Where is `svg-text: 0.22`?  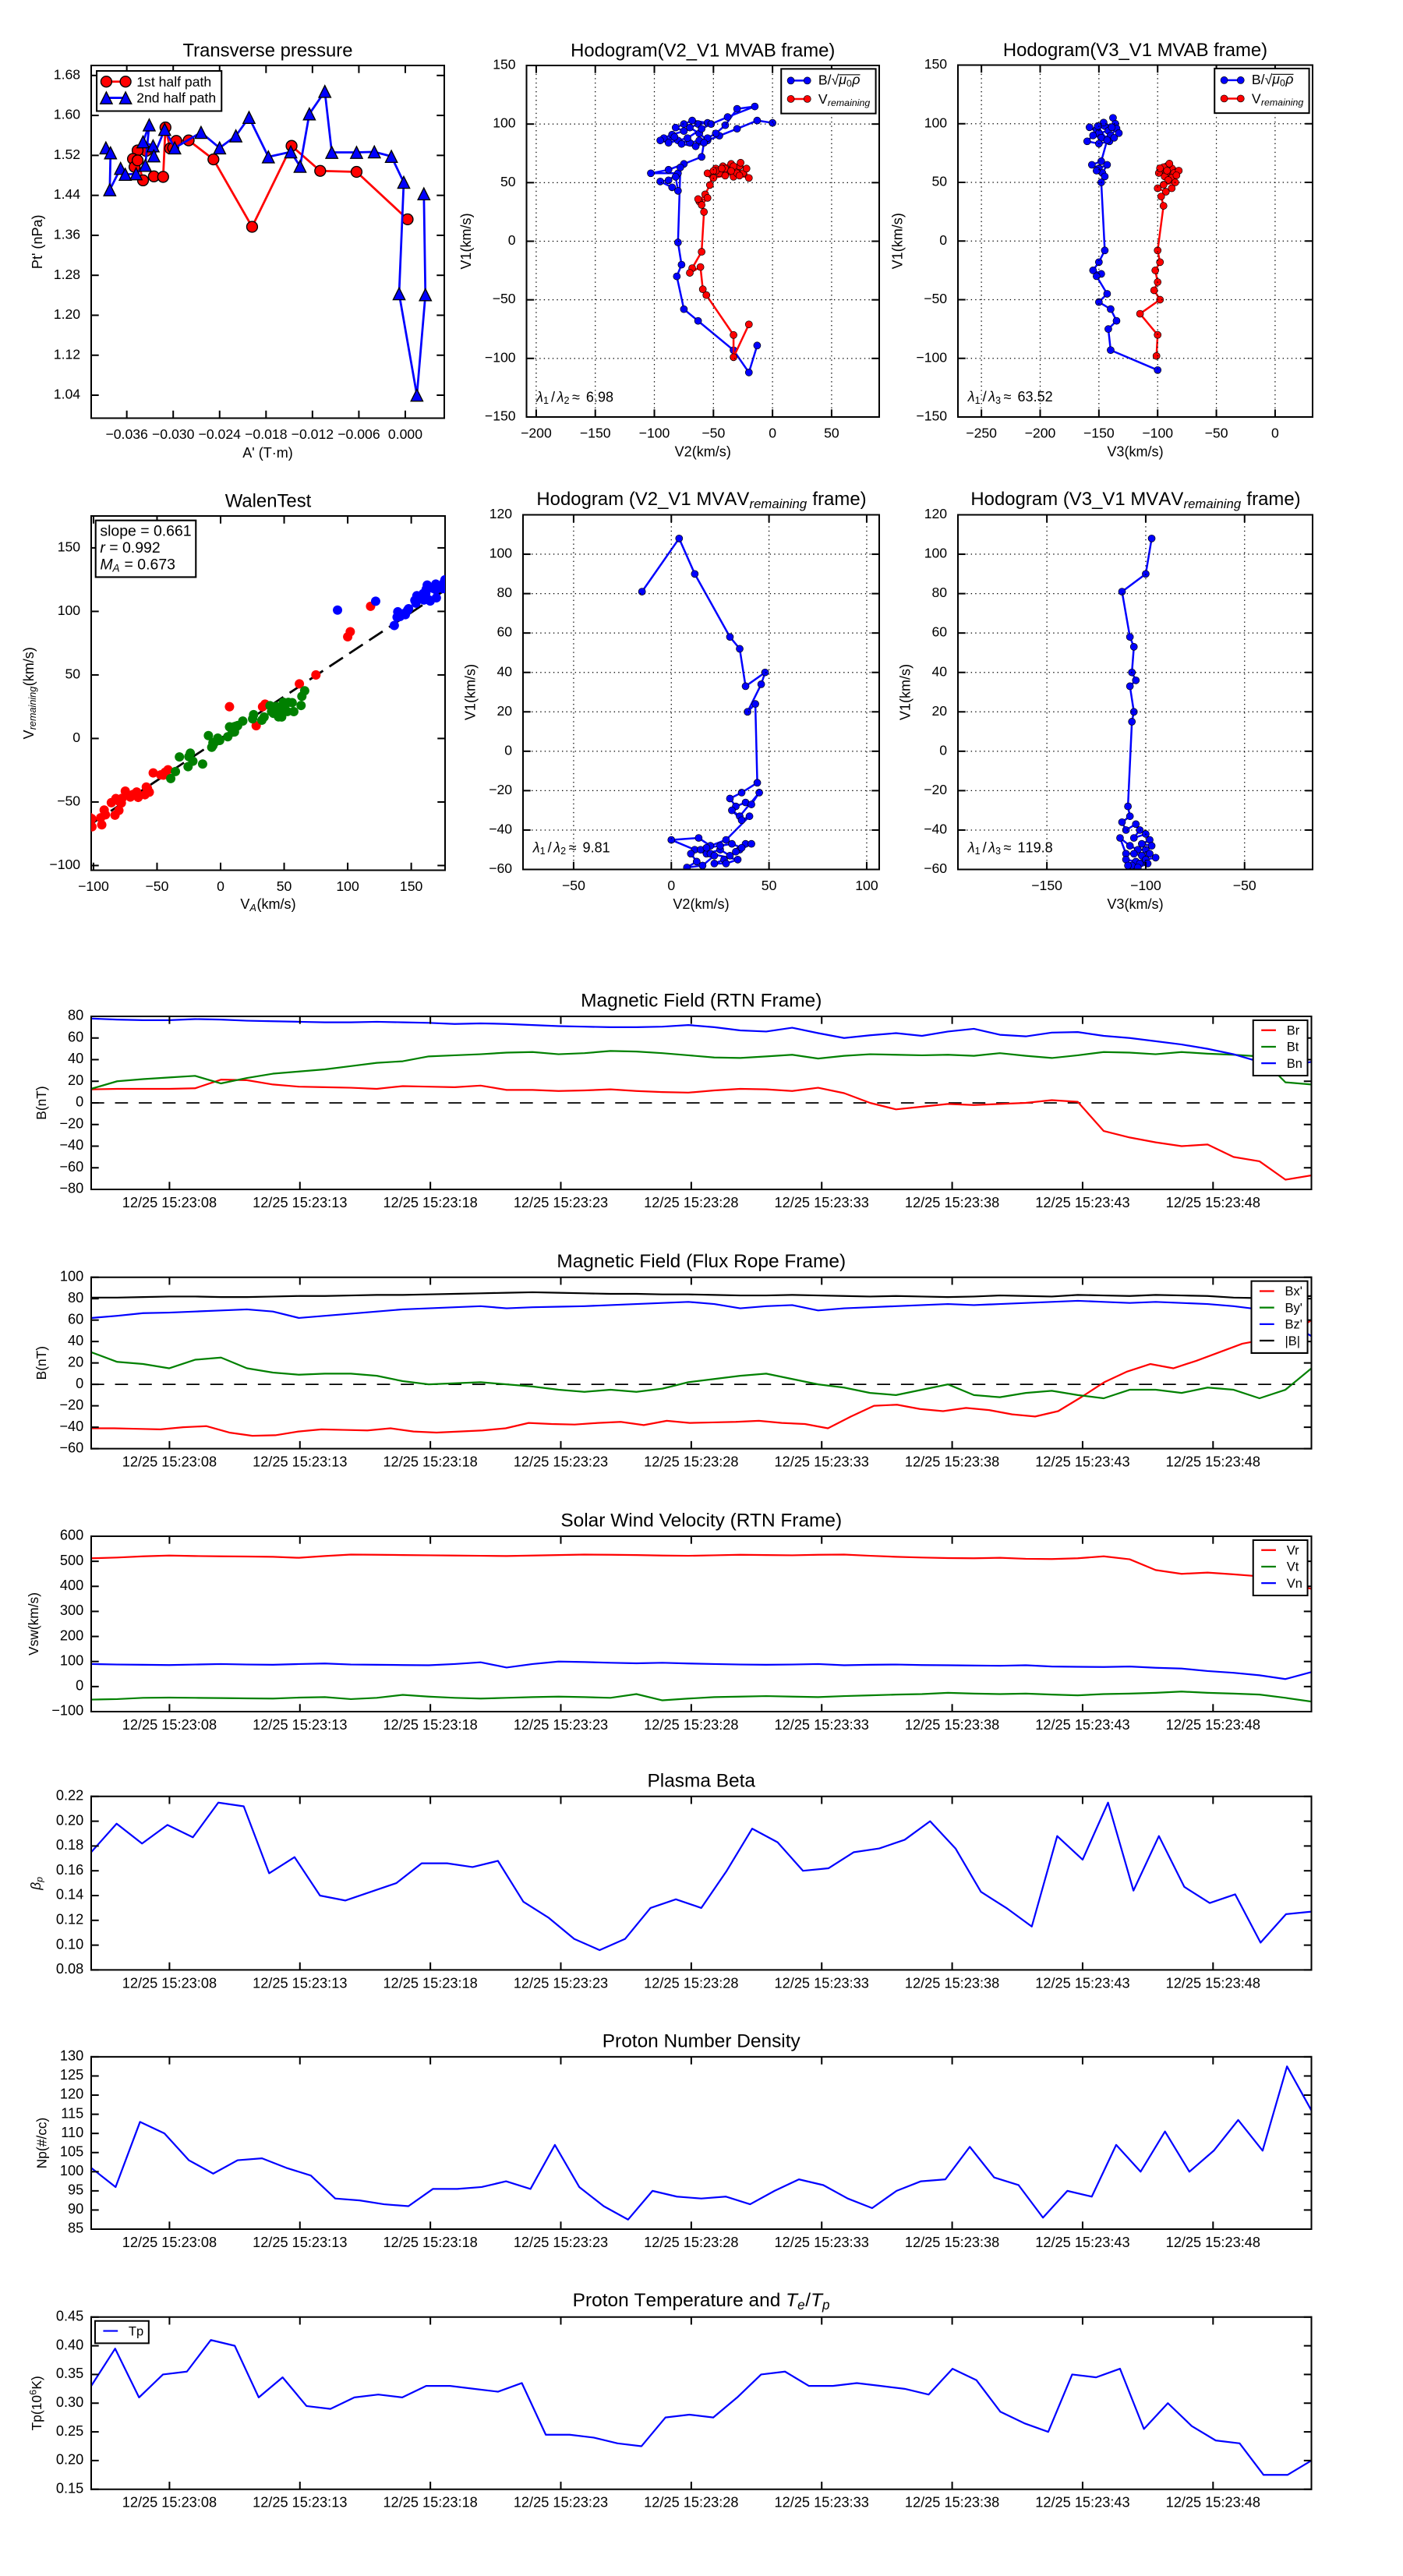
svg-text: 0.22 is located at coordinates (69, 1796).